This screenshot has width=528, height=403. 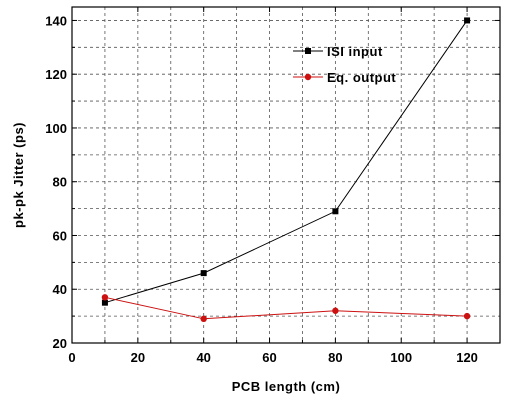 What do you see at coordinates (138, 357) in the screenshot?
I see `x-tick-label: 20` at bounding box center [138, 357].